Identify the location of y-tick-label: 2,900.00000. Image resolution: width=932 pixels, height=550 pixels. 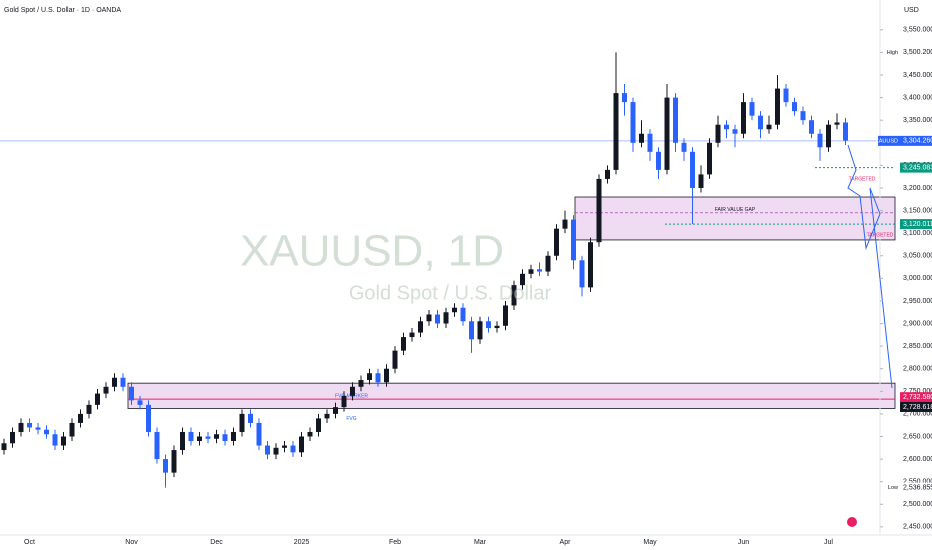
(917, 323).